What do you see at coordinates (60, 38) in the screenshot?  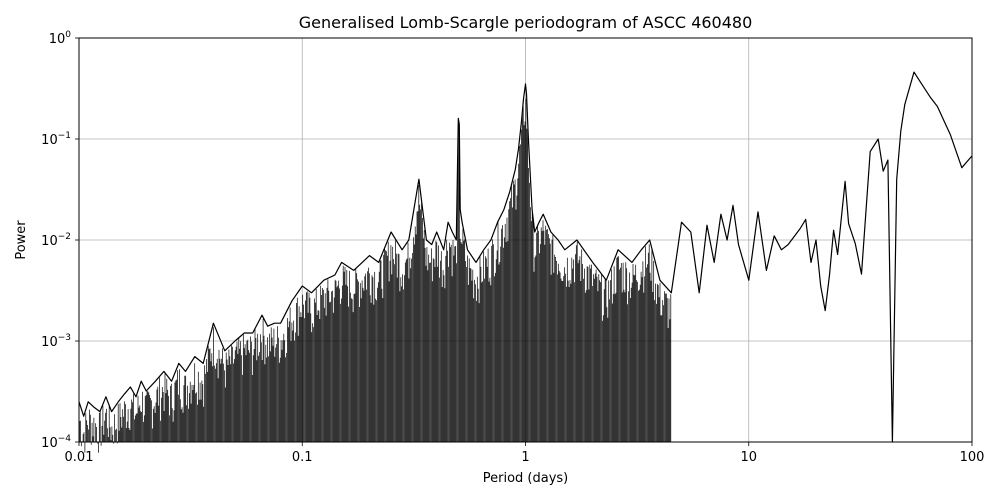 I see `y-tick-label: 10⁰` at bounding box center [60, 38].